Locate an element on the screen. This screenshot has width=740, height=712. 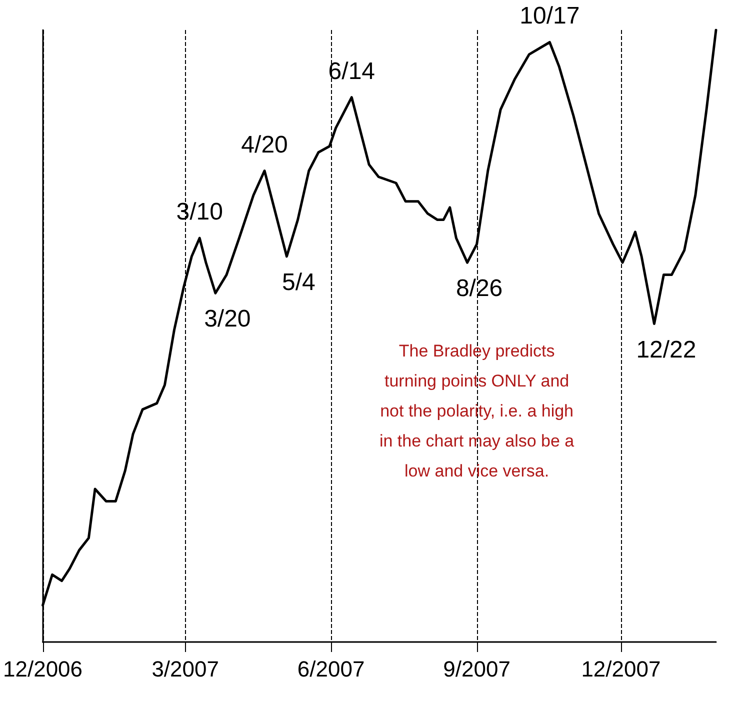
x-tick-label: 3/2007 is located at coordinates (185, 669).